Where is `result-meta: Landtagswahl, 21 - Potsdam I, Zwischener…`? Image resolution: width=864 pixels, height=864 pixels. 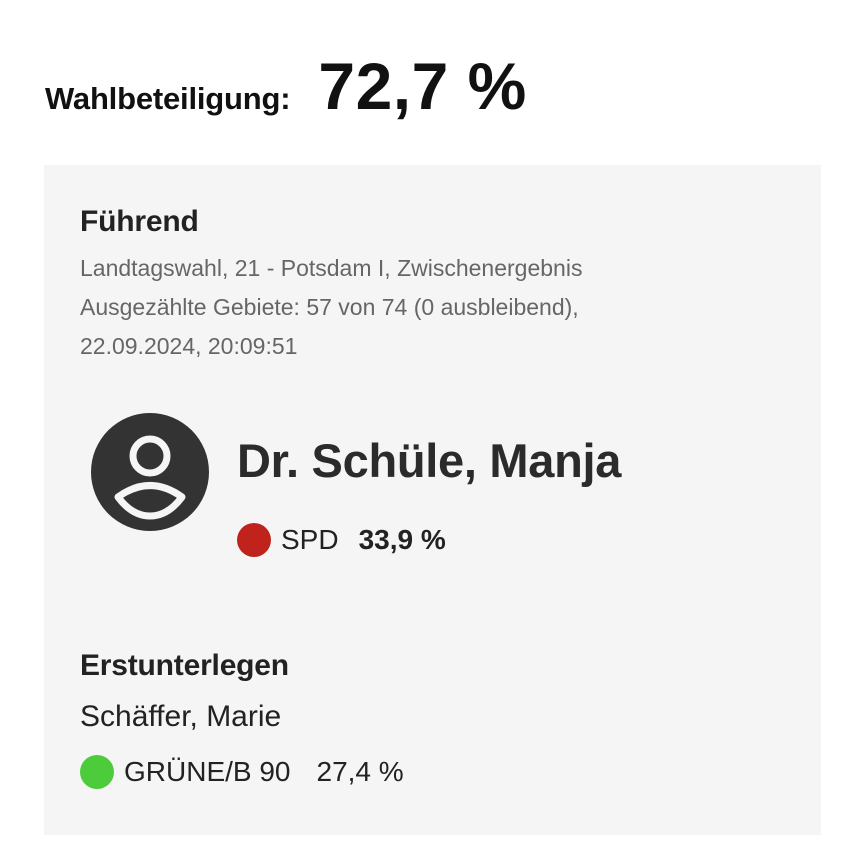
result-meta: Landtagswahl, 21 - Potsdam I, Zwischener… is located at coordinates (430, 307).